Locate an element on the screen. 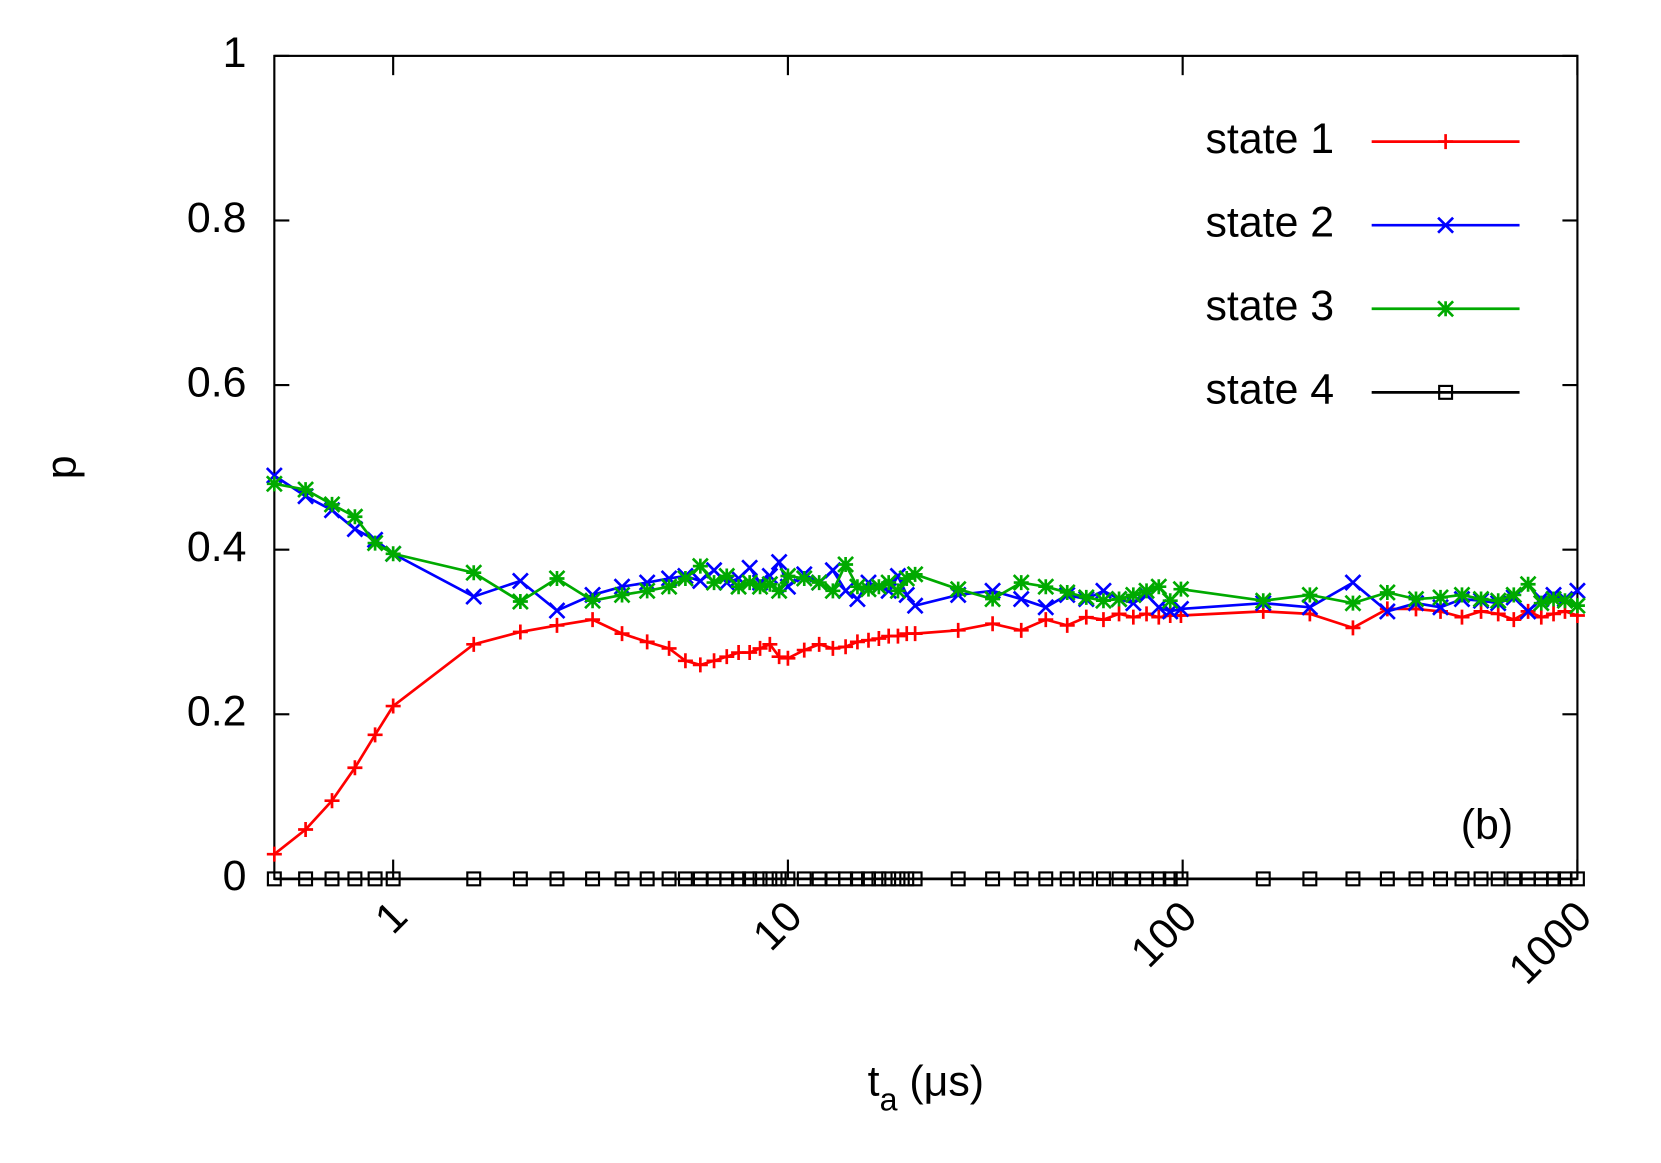 This screenshot has width=1661, height=1163. x-tick-label: 1 is located at coordinates (391, 917).